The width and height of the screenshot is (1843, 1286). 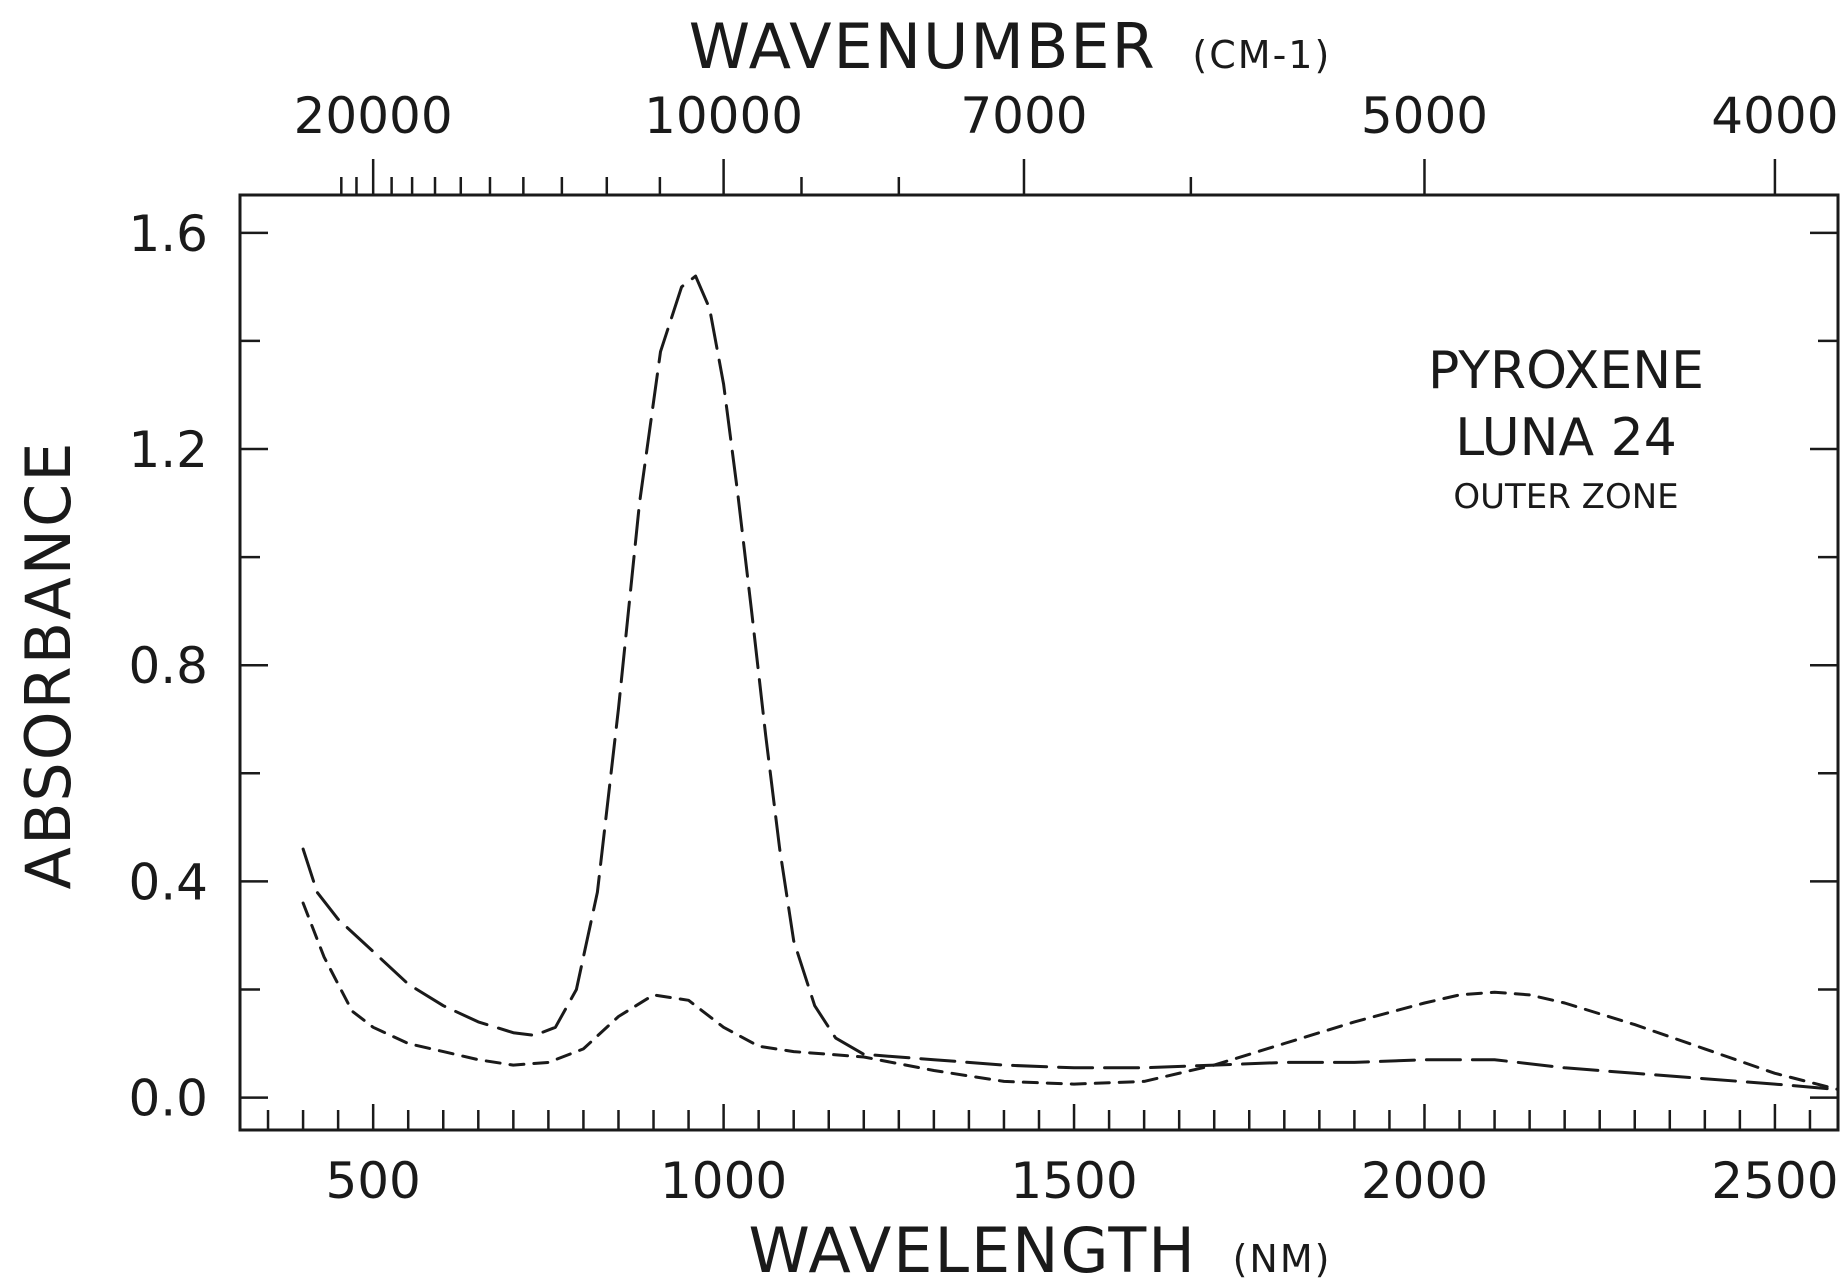 I want to click on x-tick-label: 1000, so click(x=723, y=1181).